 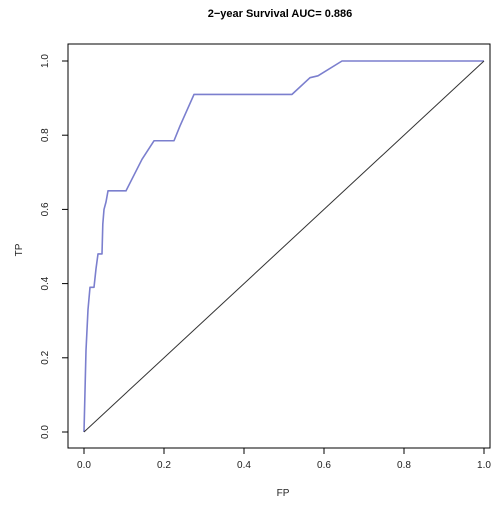 What do you see at coordinates (54, 246) in the screenshot?
I see `y-axis: 0.0 0.2 0.4 0.6 0.8 1.0` at bounding box center [54, 246].